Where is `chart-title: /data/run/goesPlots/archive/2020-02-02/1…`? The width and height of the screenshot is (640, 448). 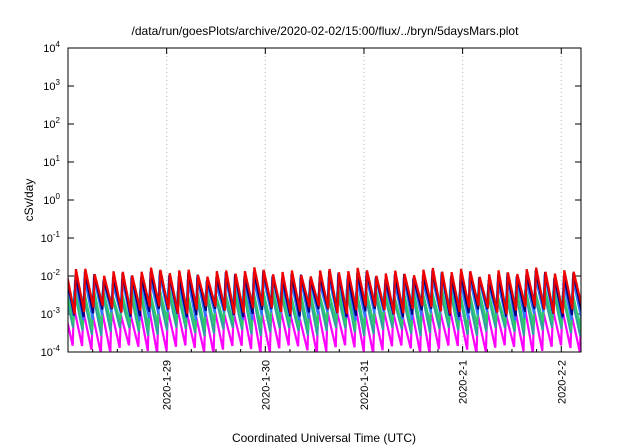 chart-title: /data/run/goesPlots/archive/2020-02-02/1… is located at coordinates (326, 31).